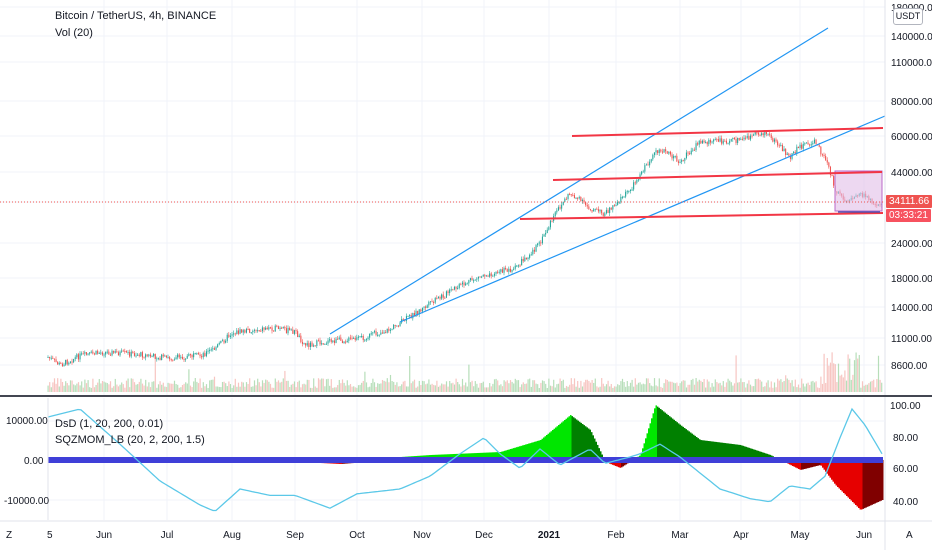 Image resolution: width=932 pixels, height=550 pixels. I want to click on currency-button: USDT, so click(908, 16).